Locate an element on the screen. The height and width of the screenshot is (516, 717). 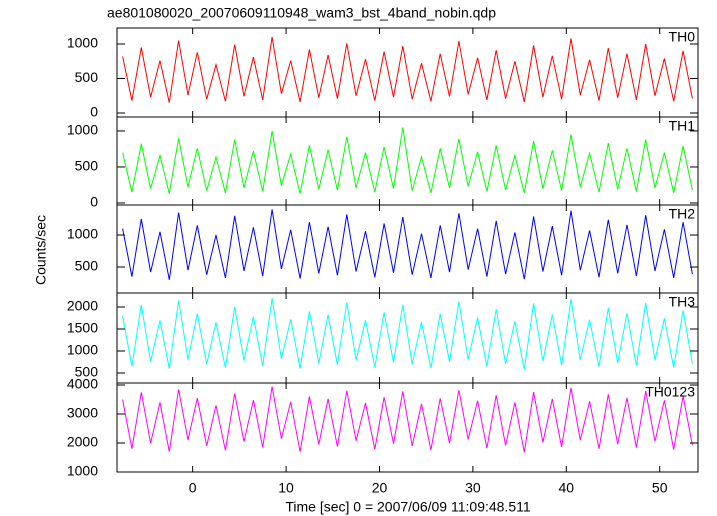
panel-label: TH1 is located at coordinates (682, 126).